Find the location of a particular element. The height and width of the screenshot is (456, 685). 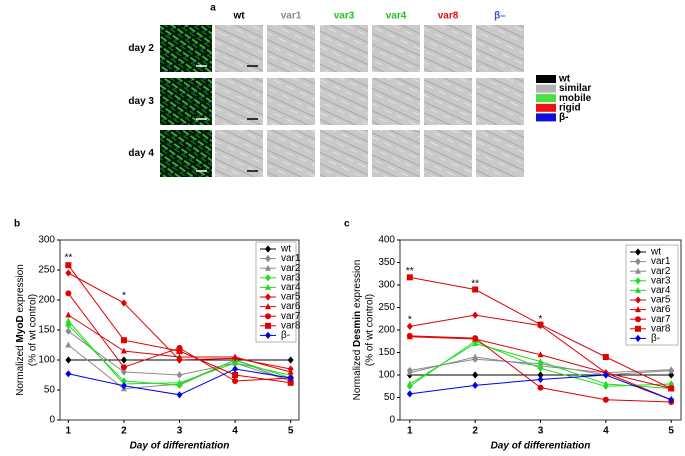

panel-letter: b is located at coordinates (17, 224).